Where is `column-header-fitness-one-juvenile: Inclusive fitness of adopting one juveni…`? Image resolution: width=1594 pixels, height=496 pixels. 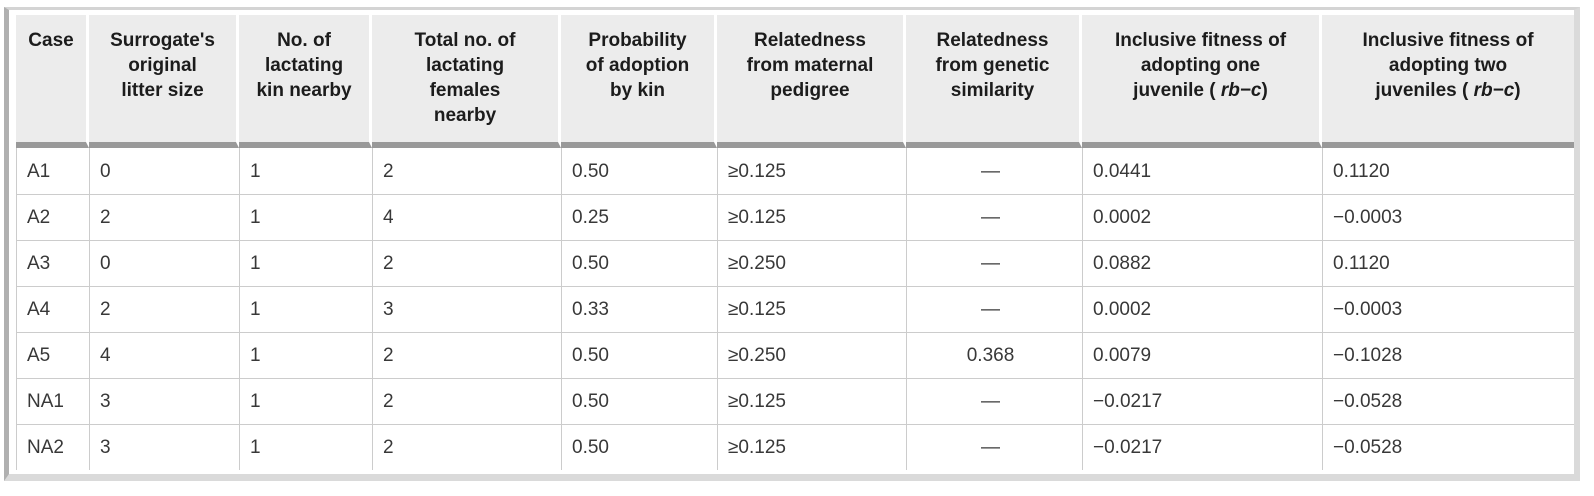
column-header-fitness-one-juvenile: Inclusive fitness of adopting one juveni… is located at coordinates (1202, 81).